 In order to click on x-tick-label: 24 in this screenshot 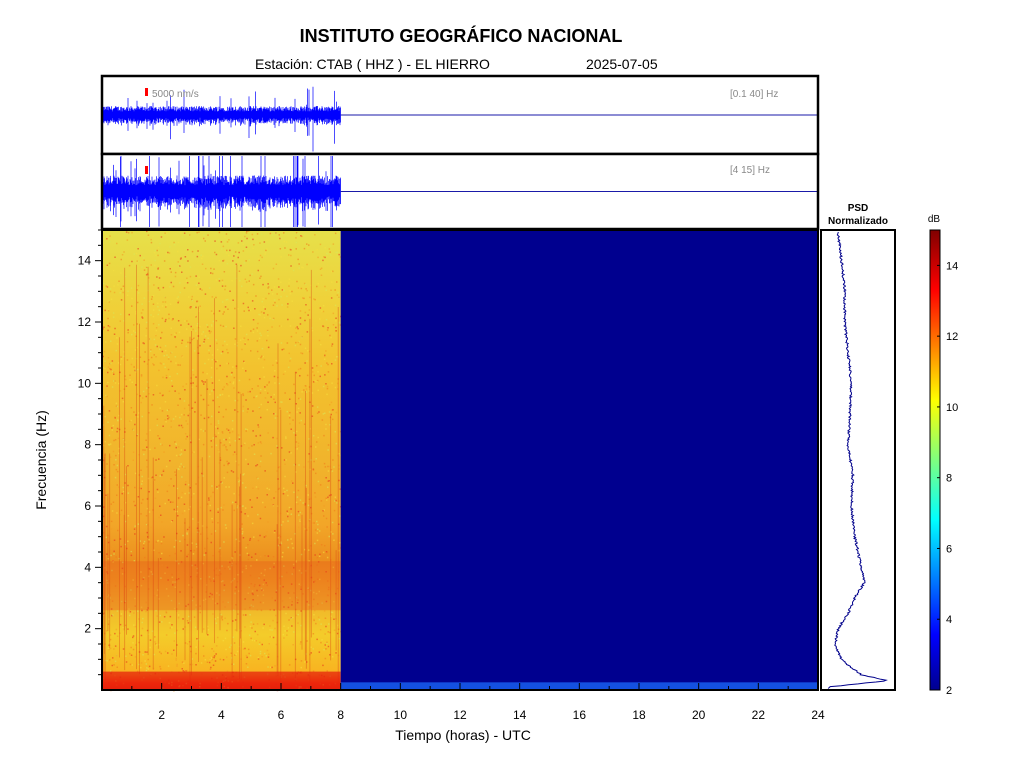, I will do `click(818, 715)`.